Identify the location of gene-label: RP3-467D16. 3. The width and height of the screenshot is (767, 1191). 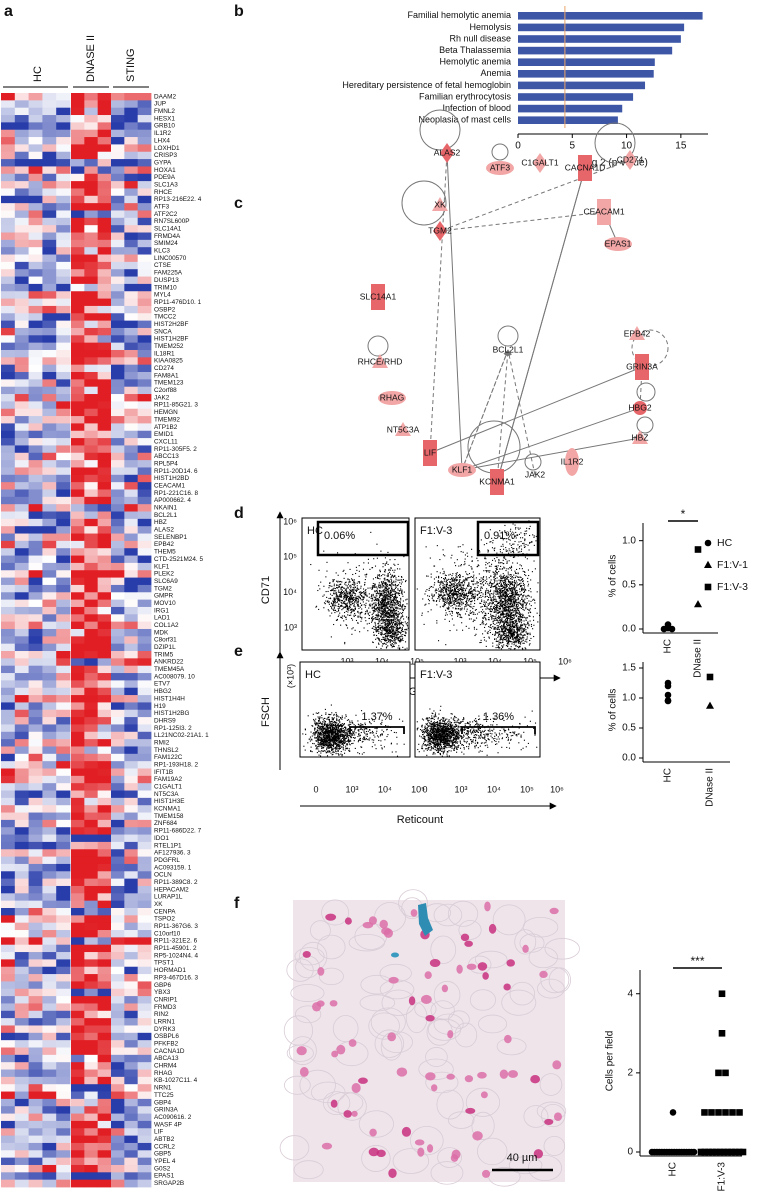
(176, 977).